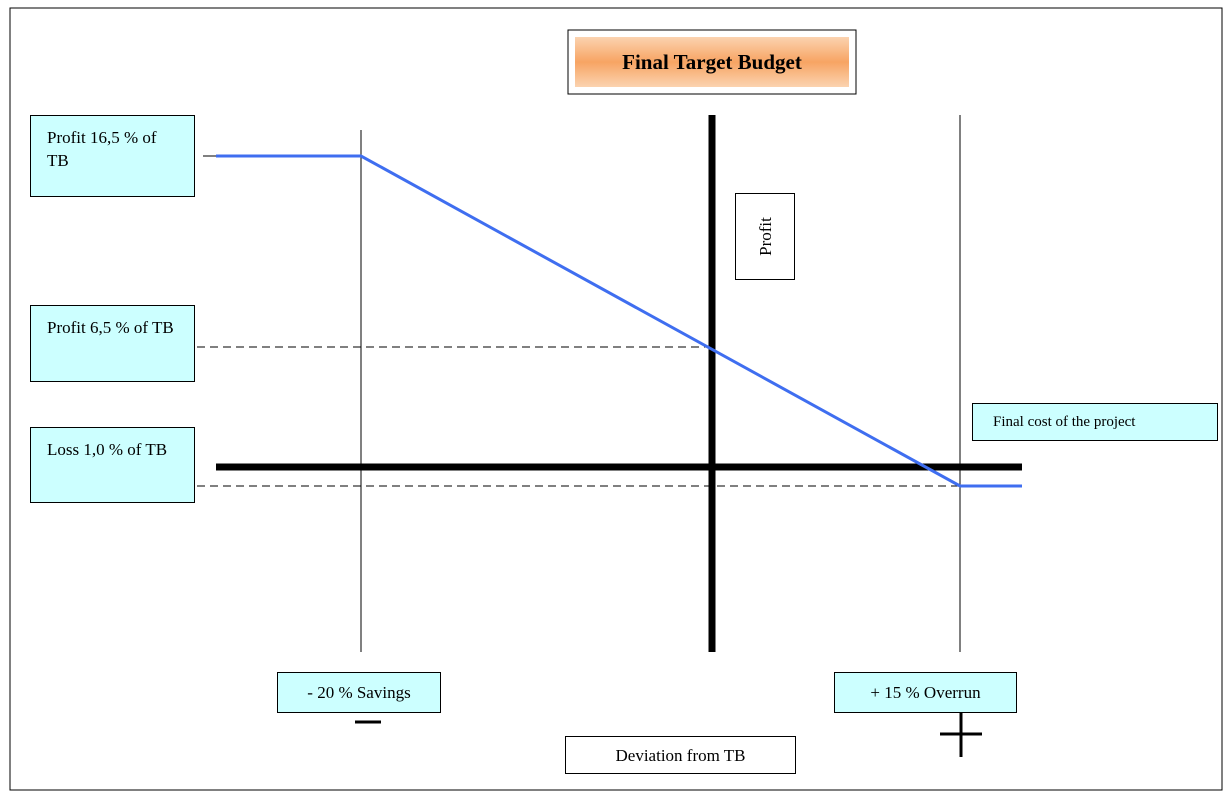 Image resolution: width=1230 pixels, height=794 pixels. I want to click on vertical-axis-label: Profit, so click(765, 236).